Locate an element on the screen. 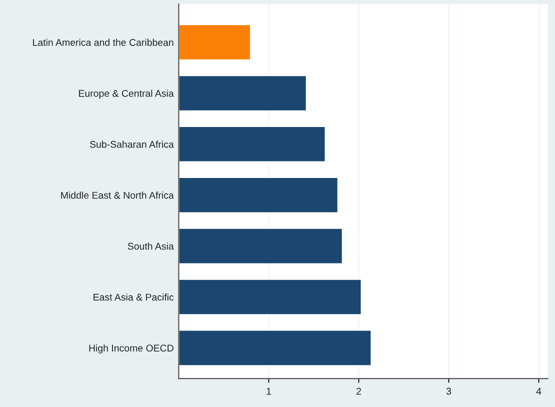 The image size is (555, 407). y-tick-label: Europe & Central Asia is located at coordinates (126, 94).